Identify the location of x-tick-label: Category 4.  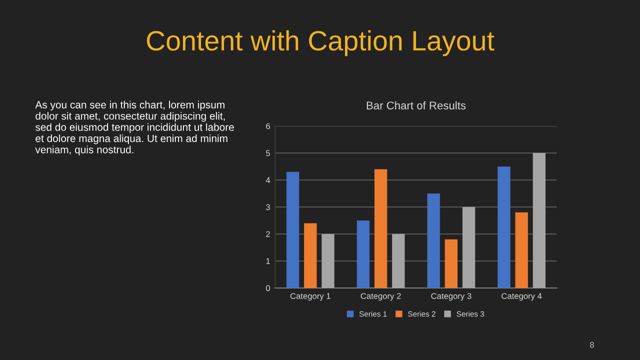
(522, 297).